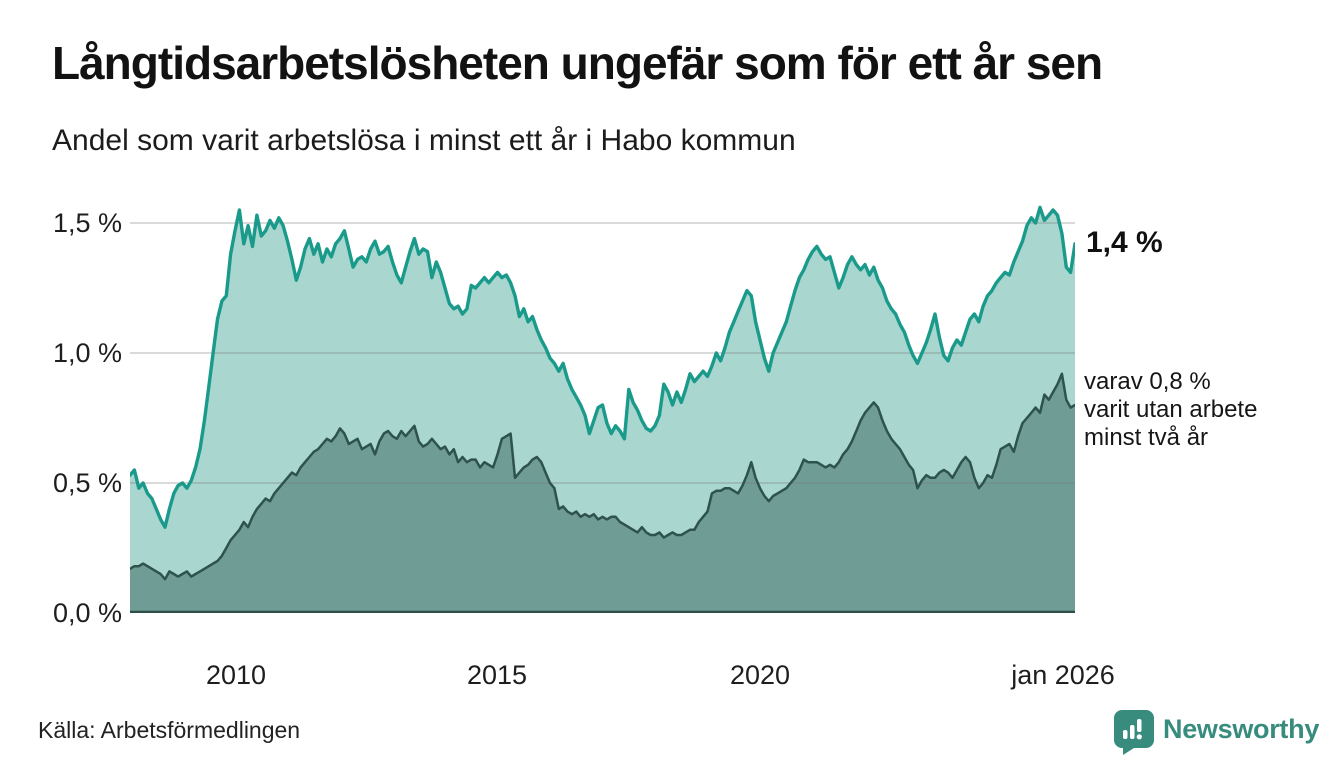  Describe the element at coordinates (1147, 381) in the screenshot. I see `secondary-annotation-line: varav 0,8 %` at that location.